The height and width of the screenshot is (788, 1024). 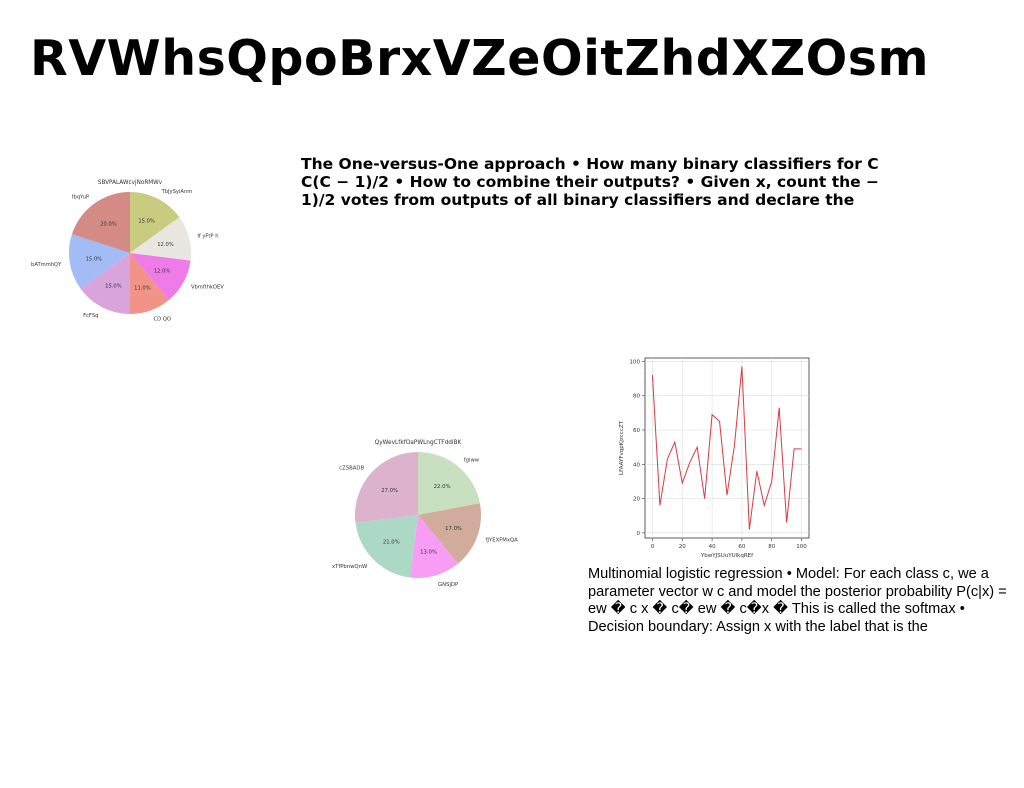 What do you see at coordinates (142, 288) in the screenshot?
I see `pie-percent-label: 11.0%` at bounding box center [142, 288].